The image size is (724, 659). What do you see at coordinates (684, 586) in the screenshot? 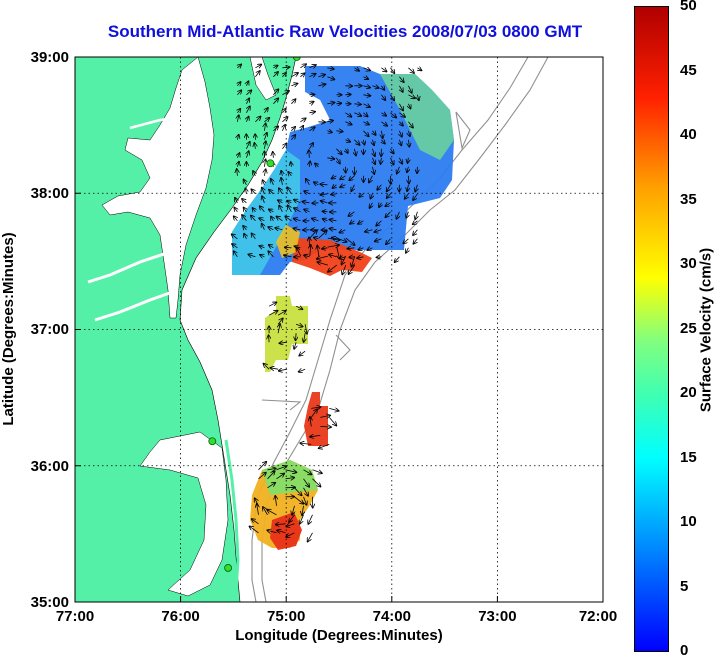
I see `colorbar-tick-label: 5` at bounding box center [684, 586].